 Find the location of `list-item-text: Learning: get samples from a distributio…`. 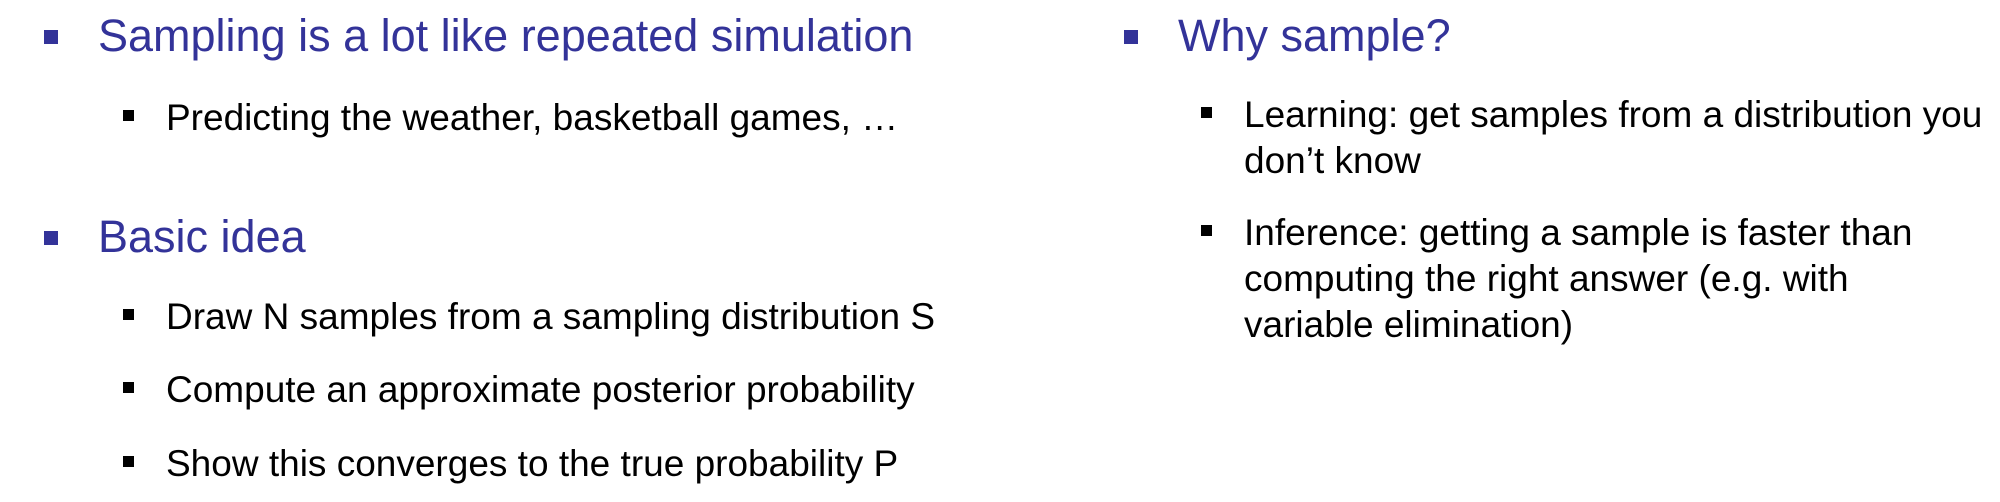

list-item-text: Learning: get samples from a distributio… is located at coordinates (1613, 137).